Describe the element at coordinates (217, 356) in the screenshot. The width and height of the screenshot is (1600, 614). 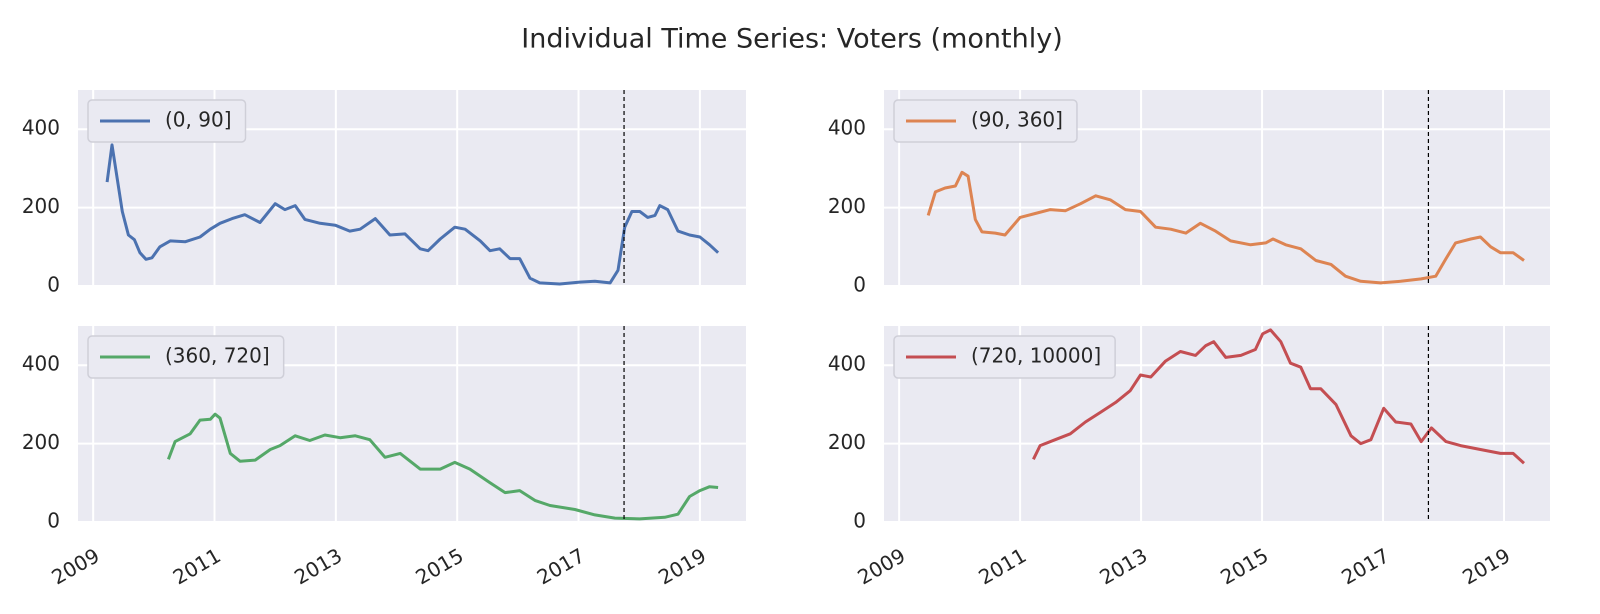
I see `legend-label: (360, 720]` at that location.